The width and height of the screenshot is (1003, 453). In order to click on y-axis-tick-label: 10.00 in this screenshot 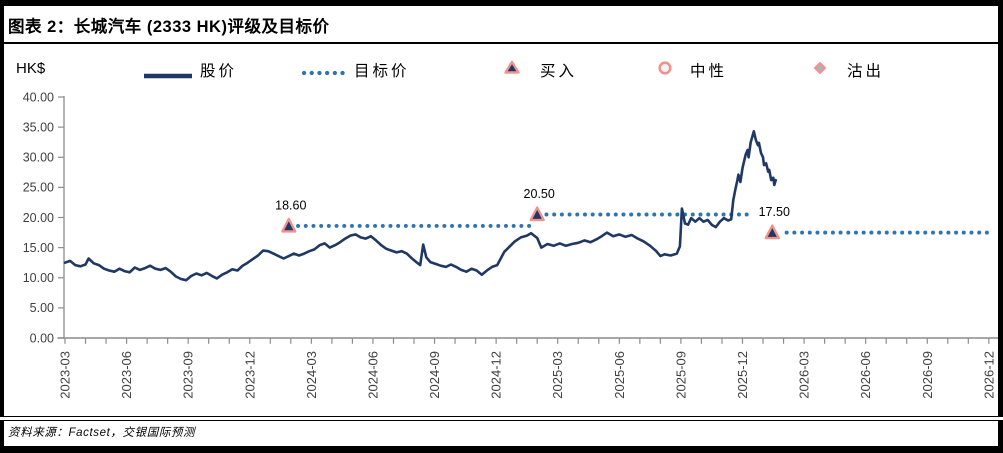, I will do `click(38, 278)`.